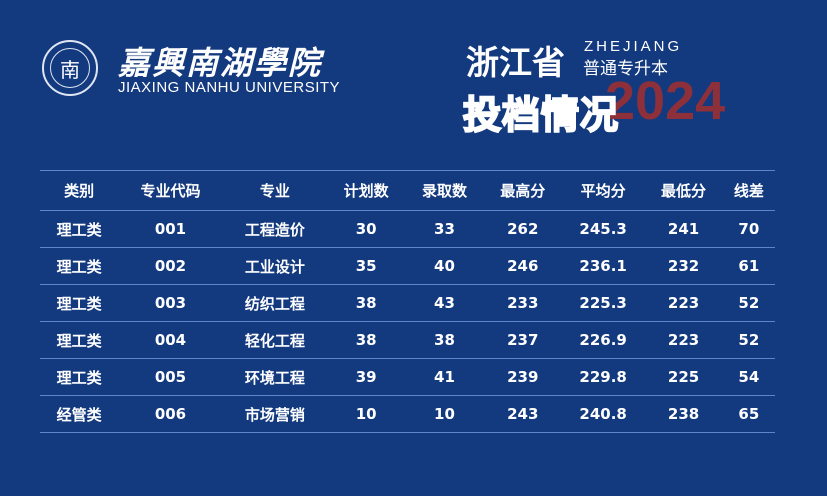 Image resolution: width=827 pixels, height=496 pixels. Describe the element at coordinates (748, 377) in the screenshot. I see `table-cell: 54` at that location.